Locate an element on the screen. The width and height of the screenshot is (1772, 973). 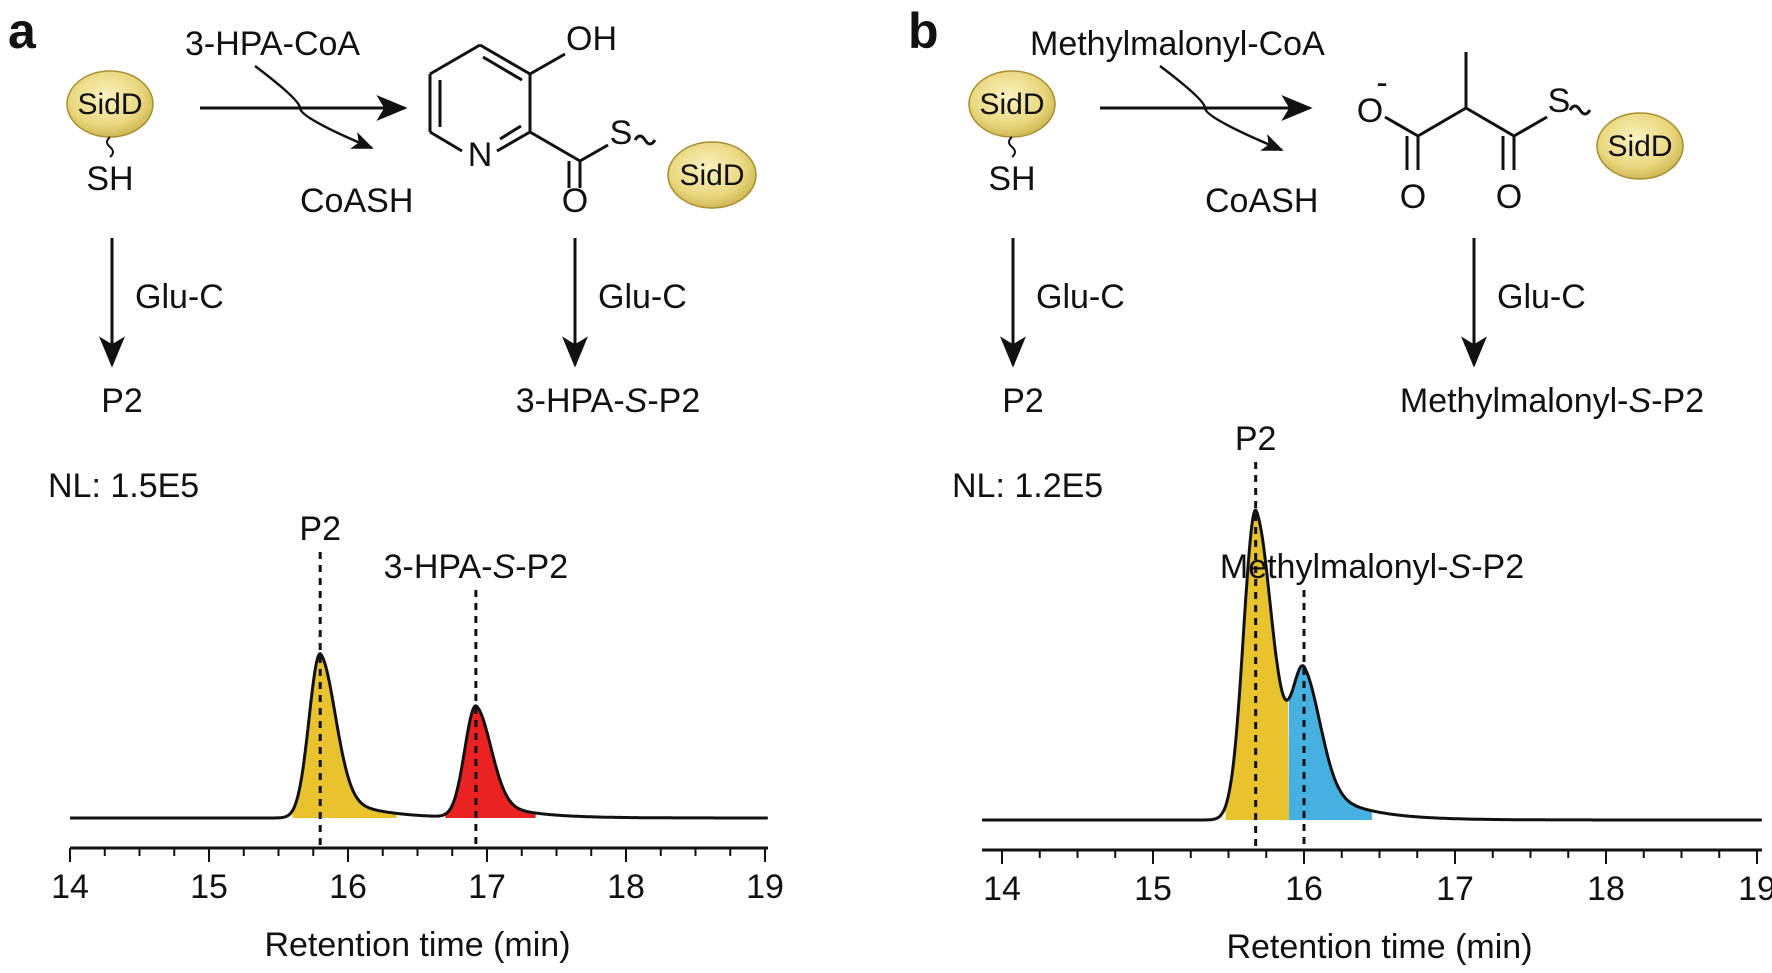
hydroxyl-label: OH is located at coordinates (591, 39).